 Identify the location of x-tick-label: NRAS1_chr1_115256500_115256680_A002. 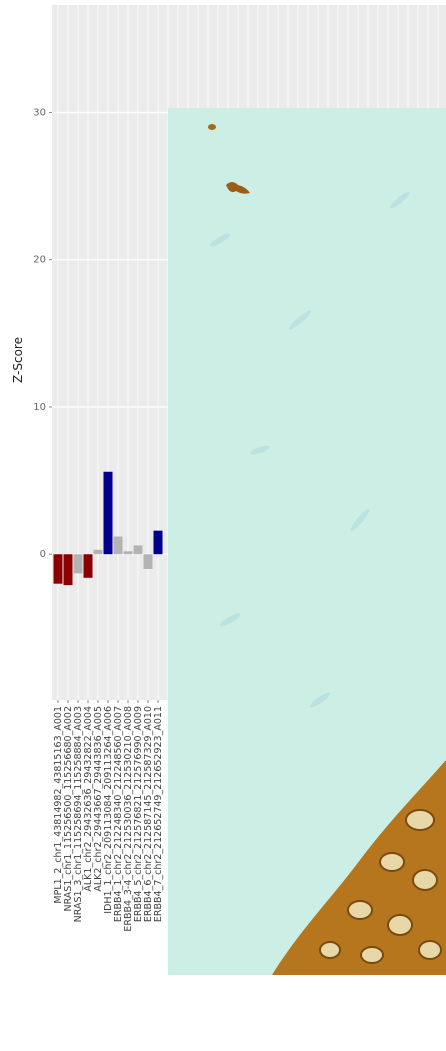
(68, 809).